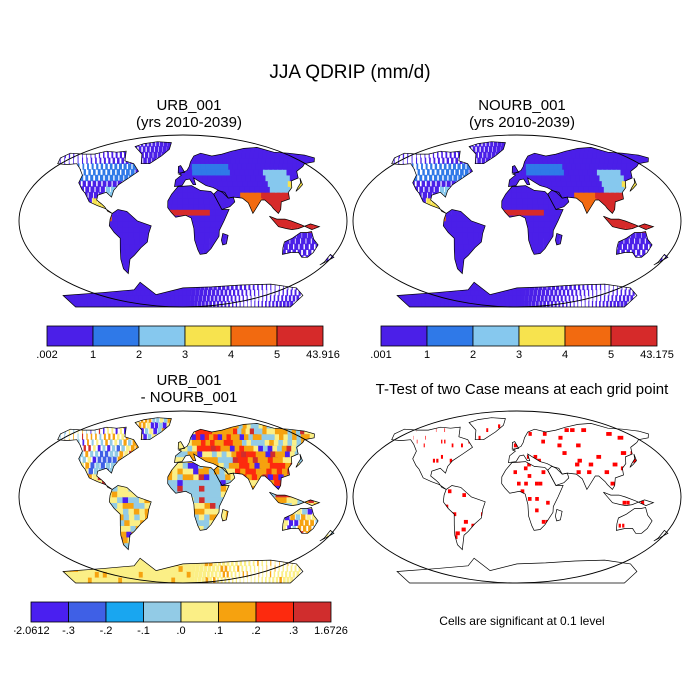 Image resolution: width=700 pixels, height=700 pixels. I want to click on coastline-europe-asia, so click(578, 181).